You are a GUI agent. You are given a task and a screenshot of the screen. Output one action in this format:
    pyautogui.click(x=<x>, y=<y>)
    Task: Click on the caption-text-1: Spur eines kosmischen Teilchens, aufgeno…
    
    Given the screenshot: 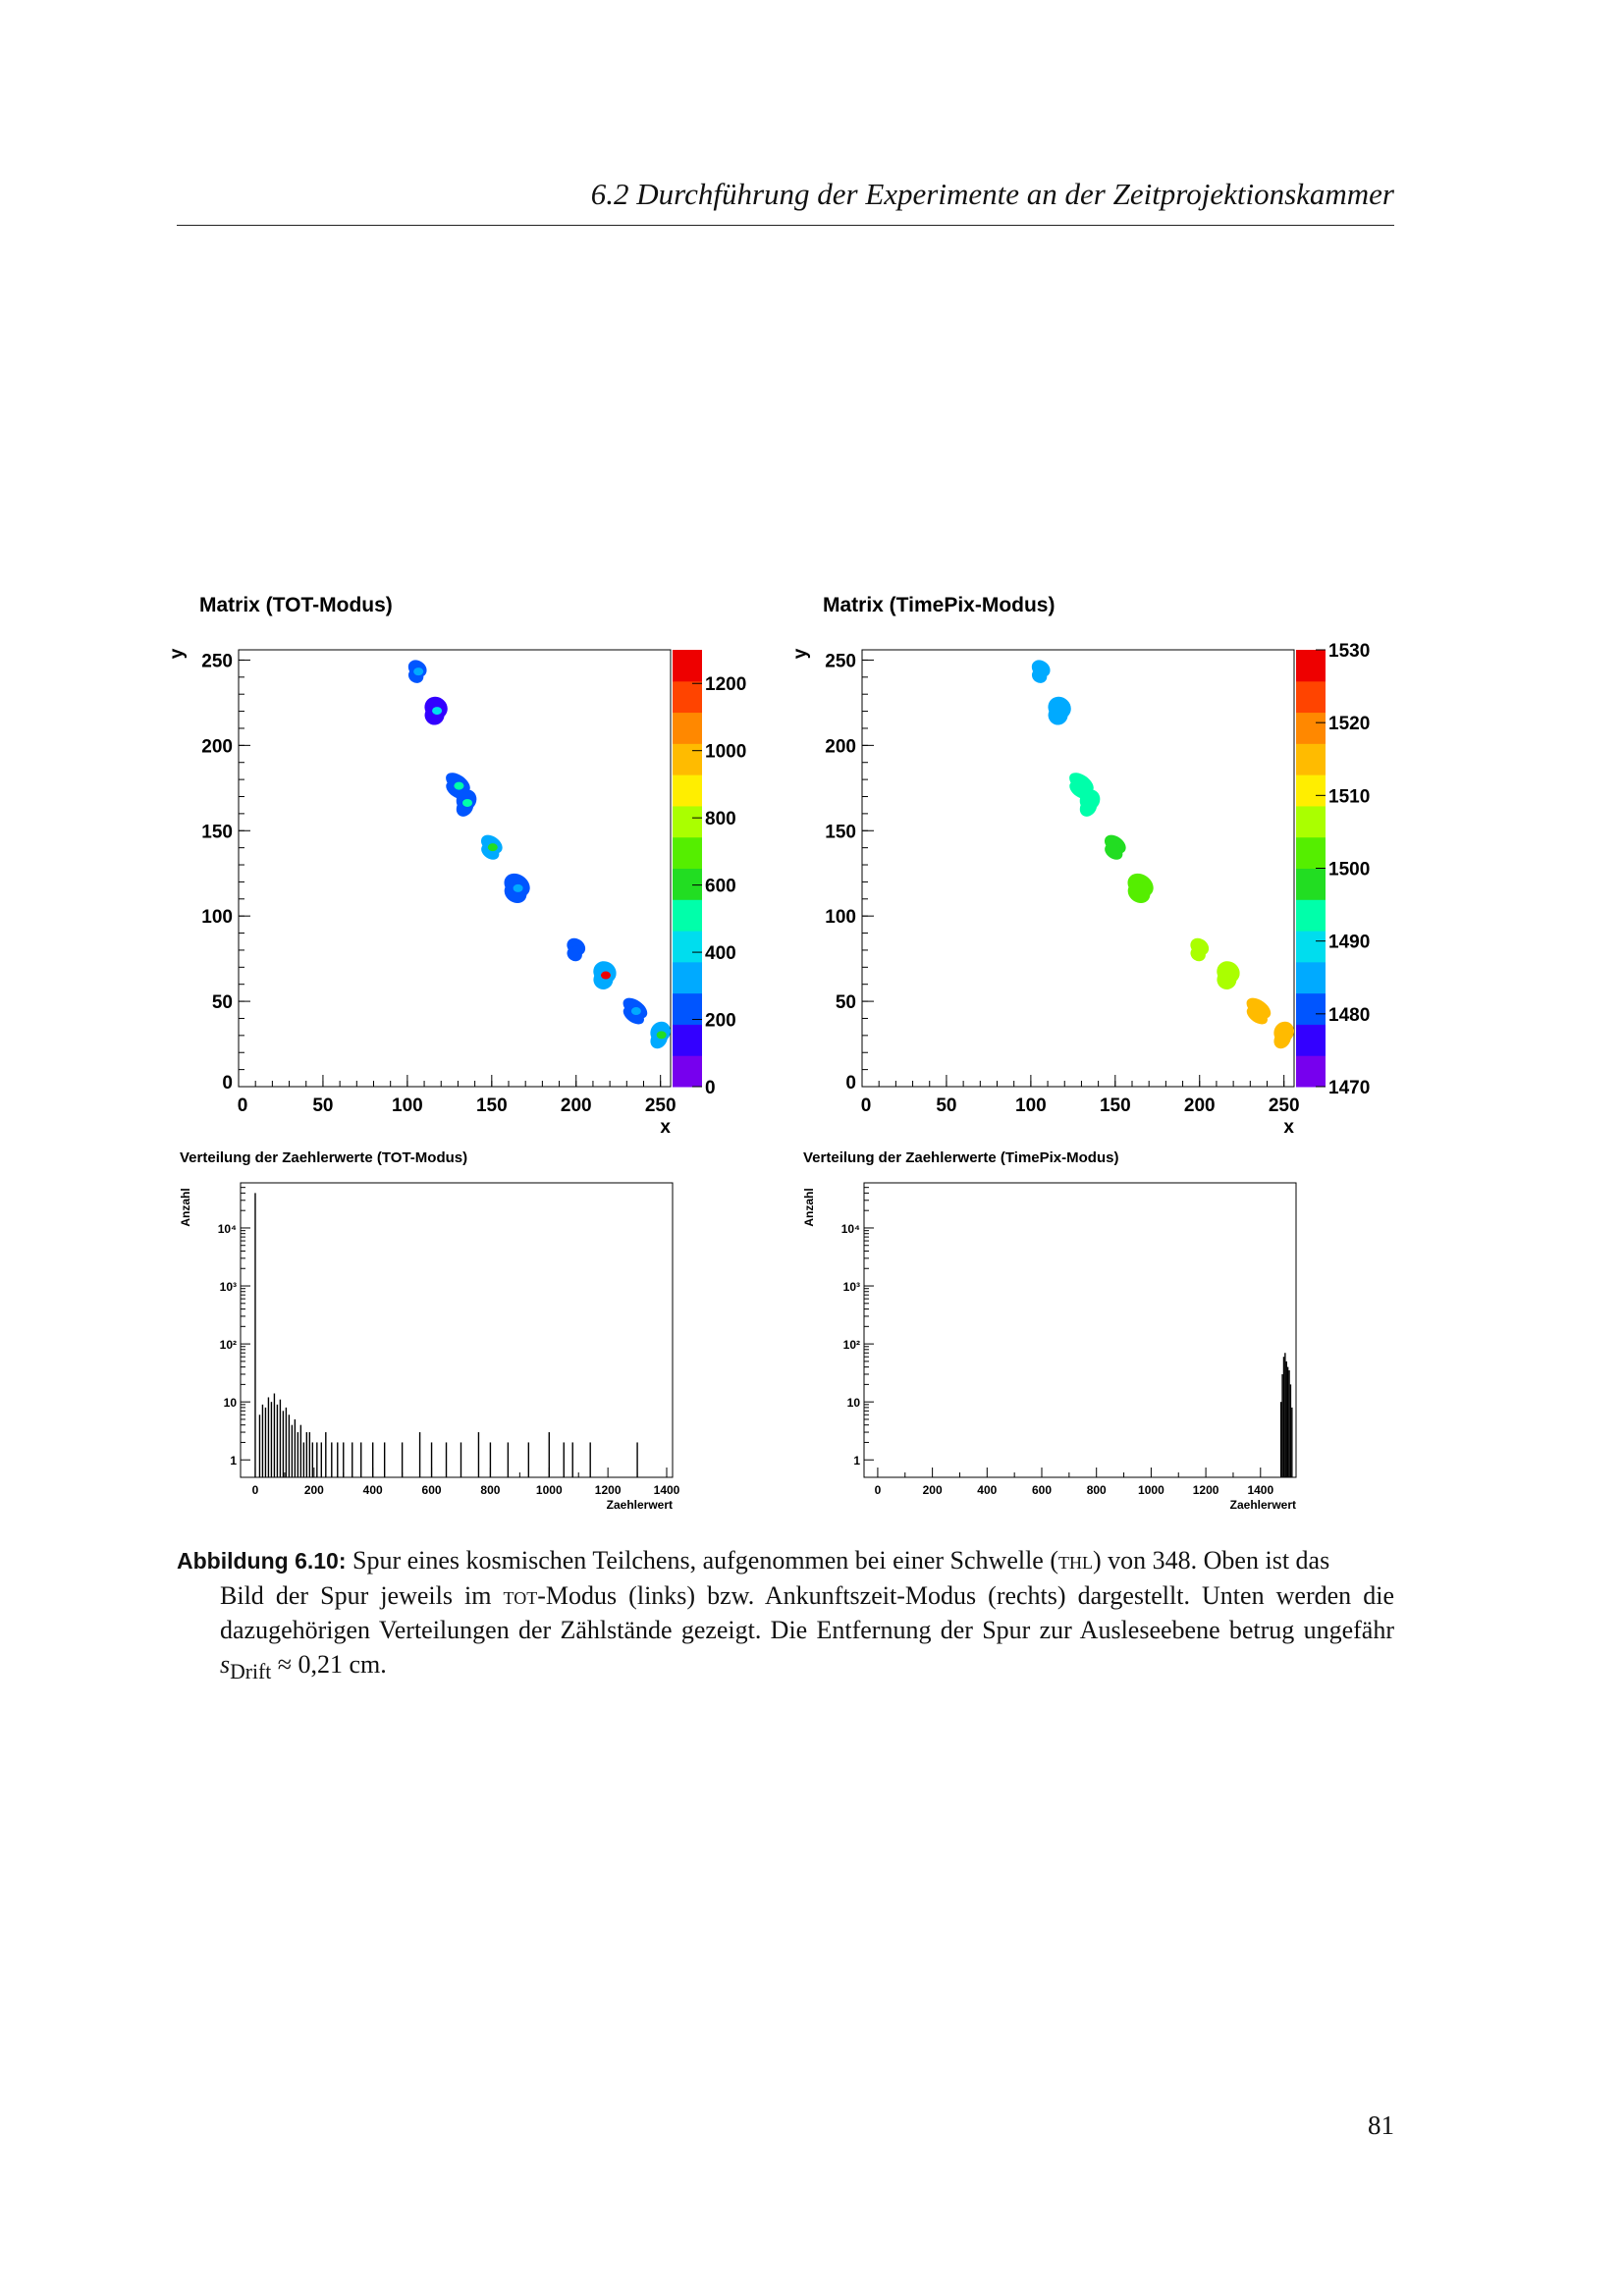 What is the action you would take?
    pyautogui.click(x=705, y=1561)
    